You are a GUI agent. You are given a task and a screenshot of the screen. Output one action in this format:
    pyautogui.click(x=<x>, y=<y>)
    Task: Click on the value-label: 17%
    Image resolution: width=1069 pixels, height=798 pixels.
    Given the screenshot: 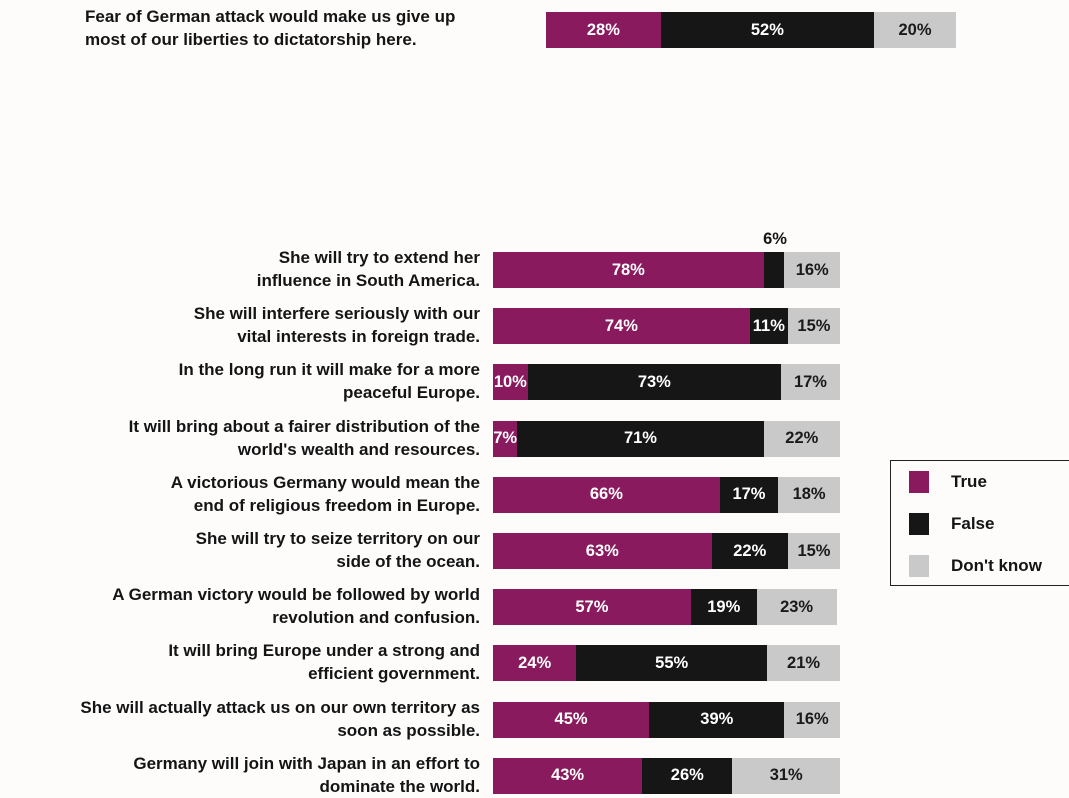 What is the action you would take?
    pyautogui.click(x=749, y=494)
    